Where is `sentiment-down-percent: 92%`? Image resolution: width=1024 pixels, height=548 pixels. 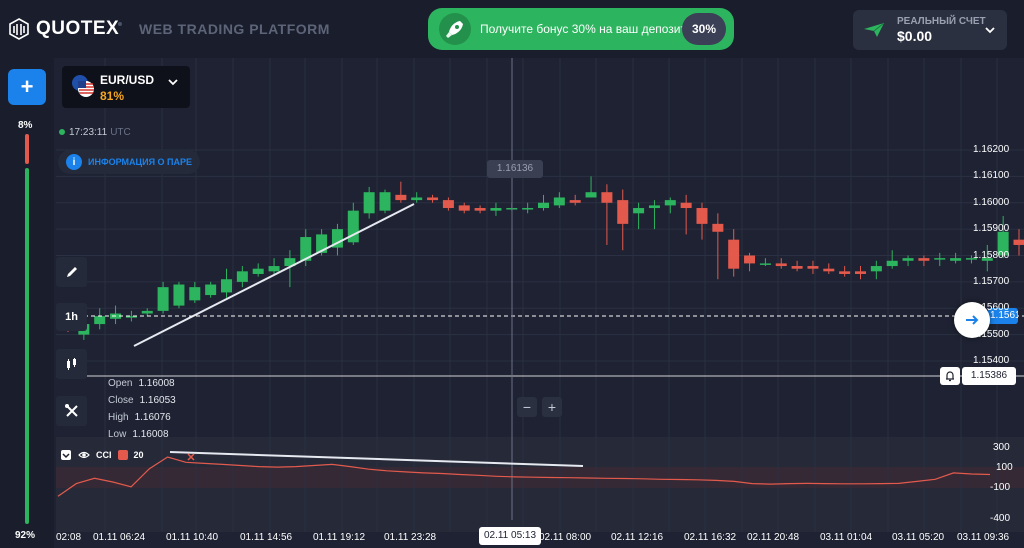 sentiment-down-percent: 92% is located at coordinates (25, 535).